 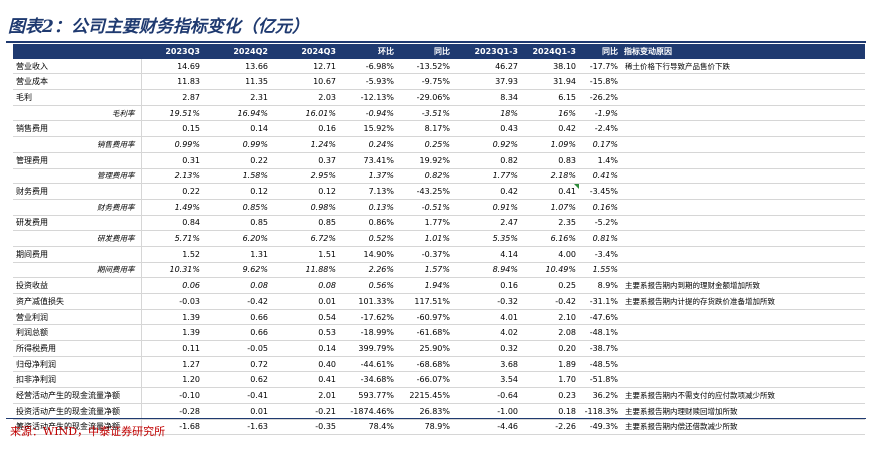 I want to click on row-label: 经营活动产生的现金流量净额, so click(x=77, y=395).